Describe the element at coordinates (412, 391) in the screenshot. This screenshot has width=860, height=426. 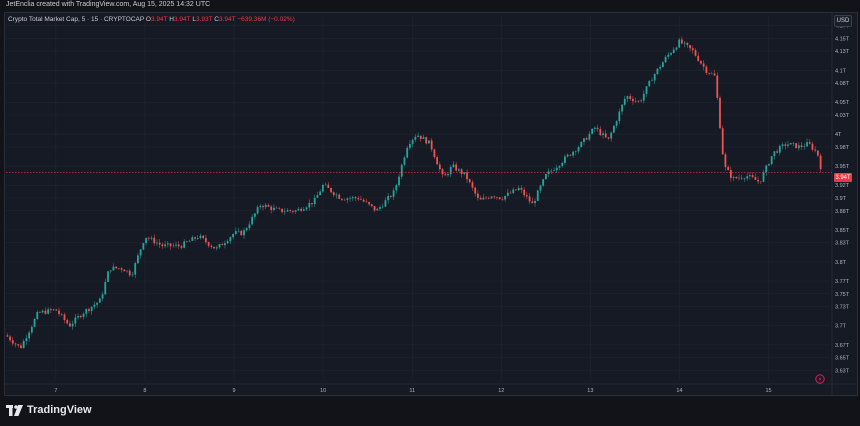
I see `time-axis: 7 8 9 10 11 12 13 14 15` at that location.